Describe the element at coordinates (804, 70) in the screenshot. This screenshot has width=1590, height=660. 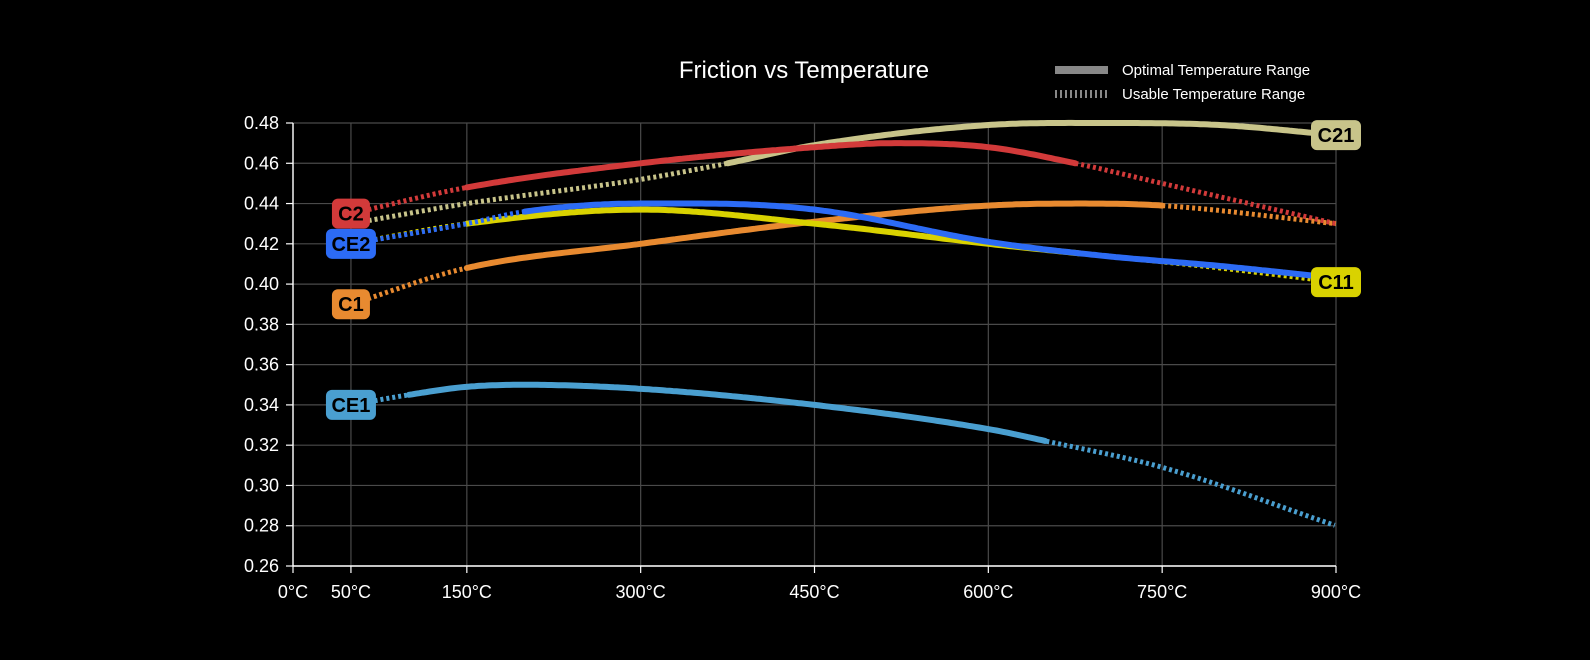
I see `chart-title: Friction vs Temperature` at that location.